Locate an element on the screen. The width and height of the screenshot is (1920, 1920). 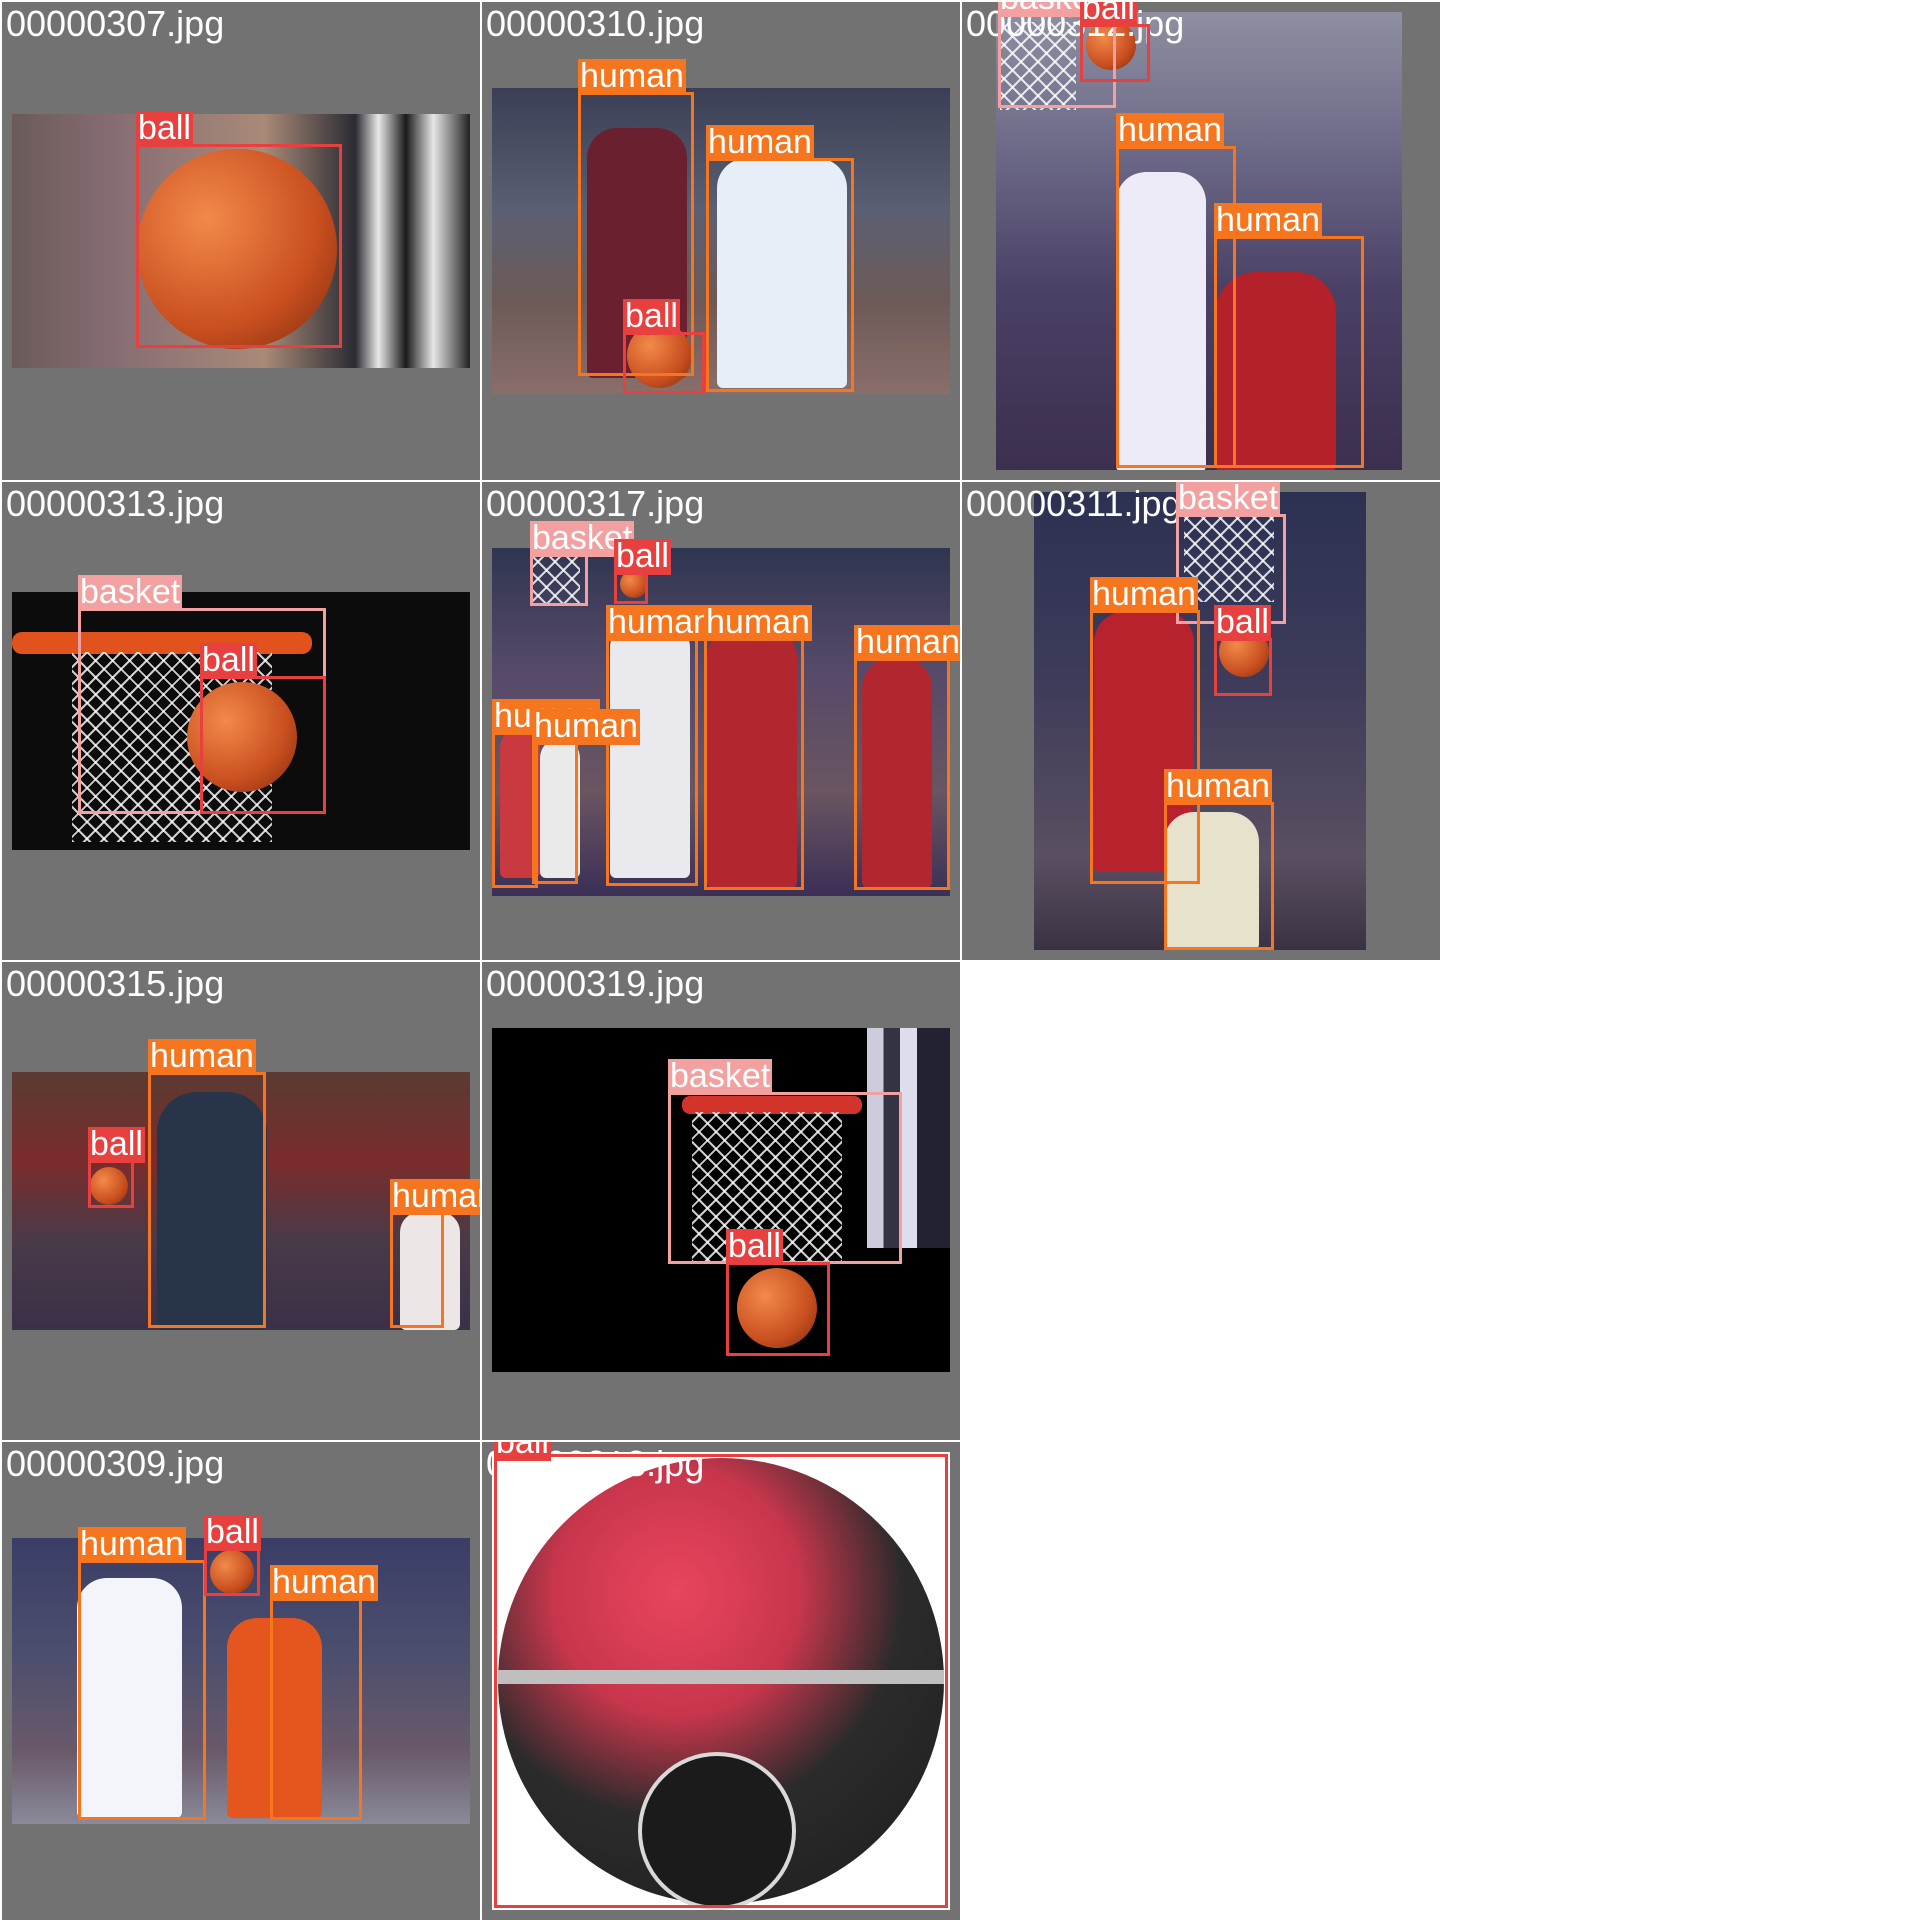
tile: 00000311.jpg basket human ball human is located at coordinates (1201, 721).